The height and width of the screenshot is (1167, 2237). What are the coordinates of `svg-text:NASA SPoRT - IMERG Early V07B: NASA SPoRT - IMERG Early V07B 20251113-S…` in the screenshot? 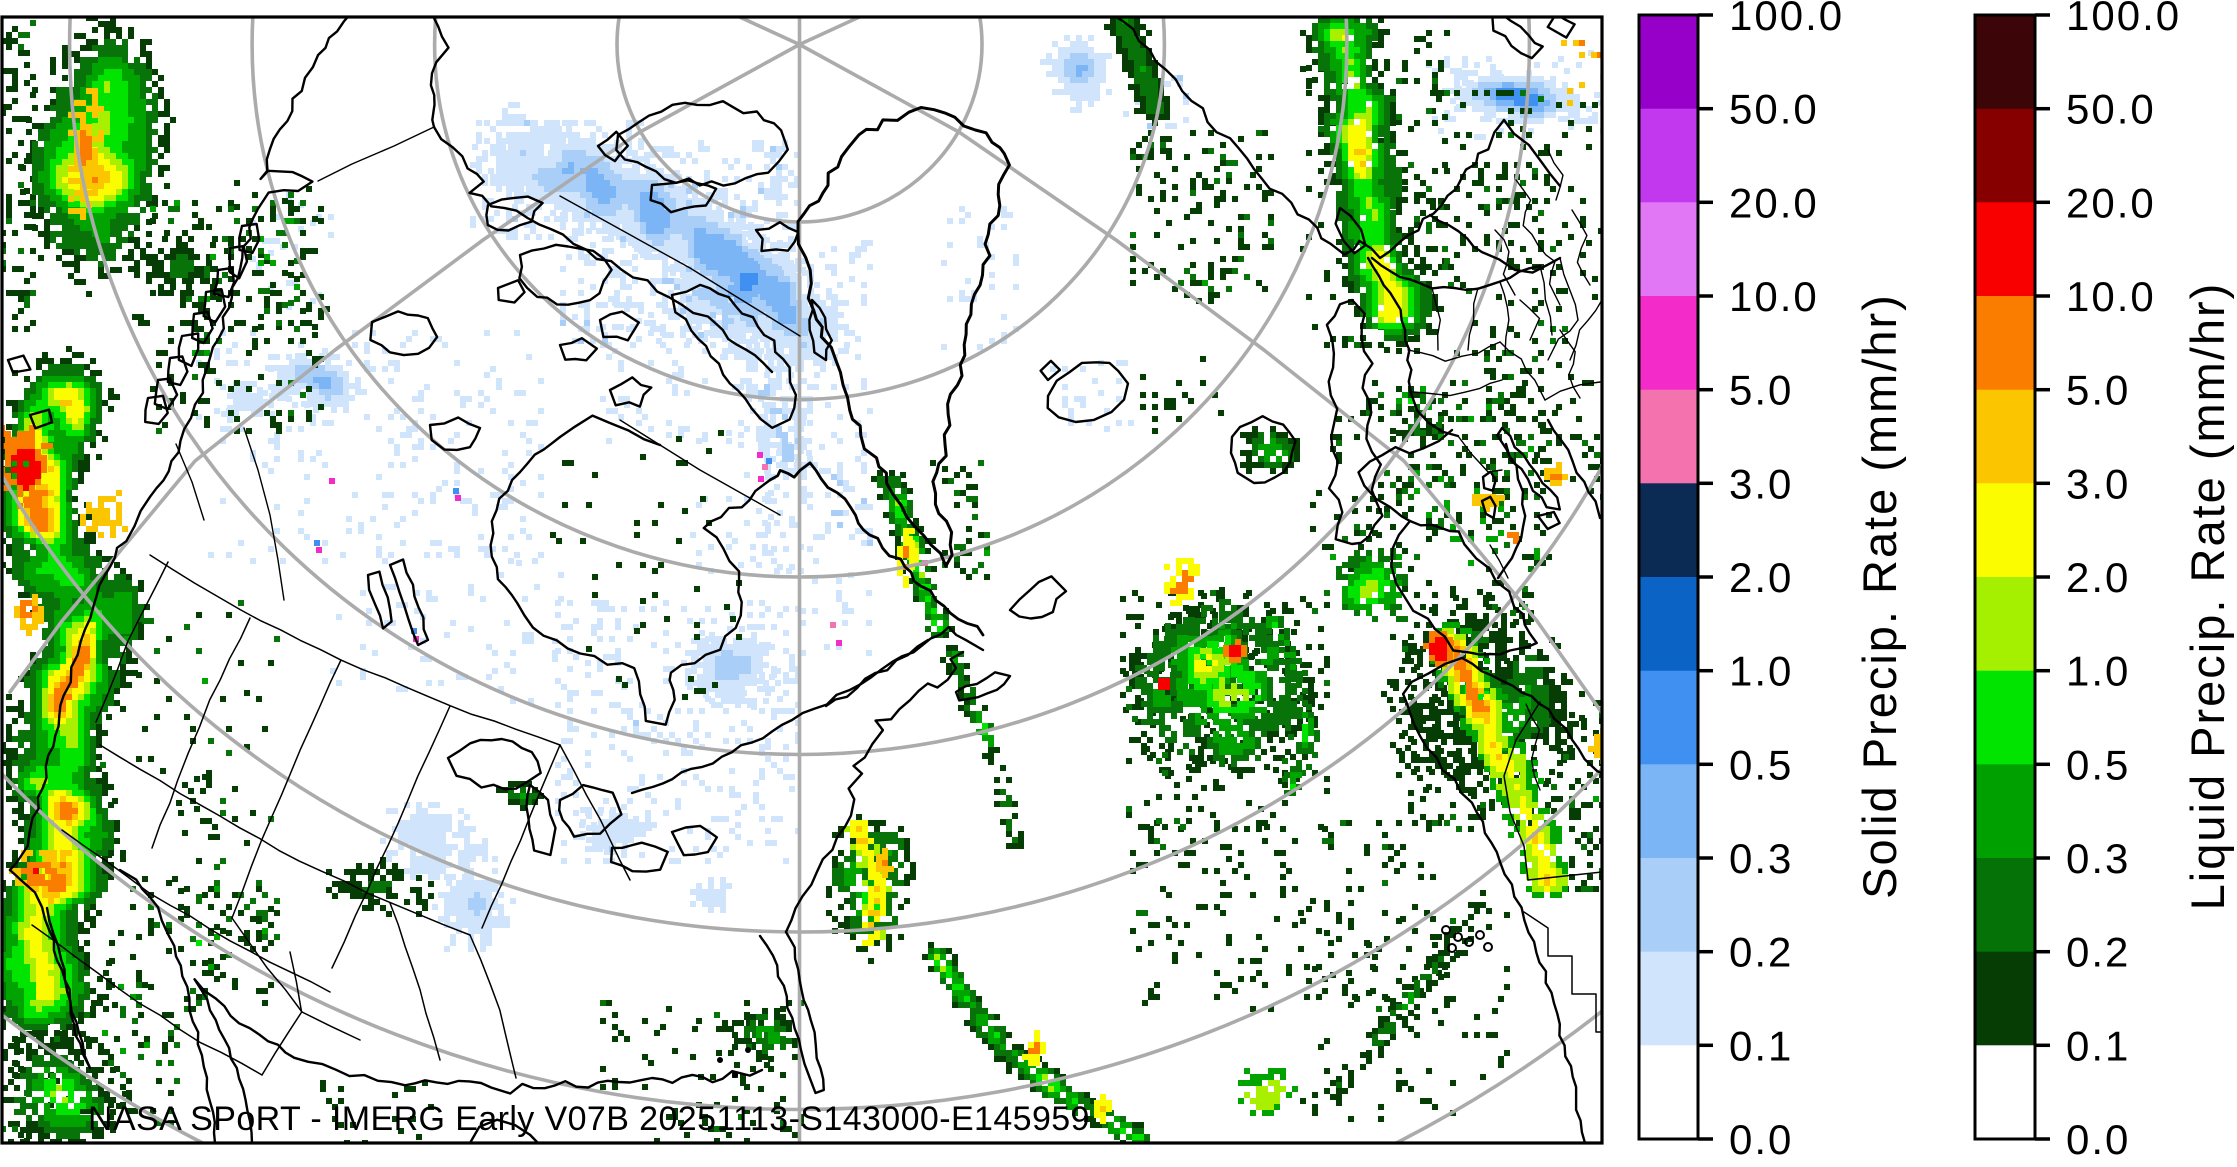 It's located at (589, 1119).